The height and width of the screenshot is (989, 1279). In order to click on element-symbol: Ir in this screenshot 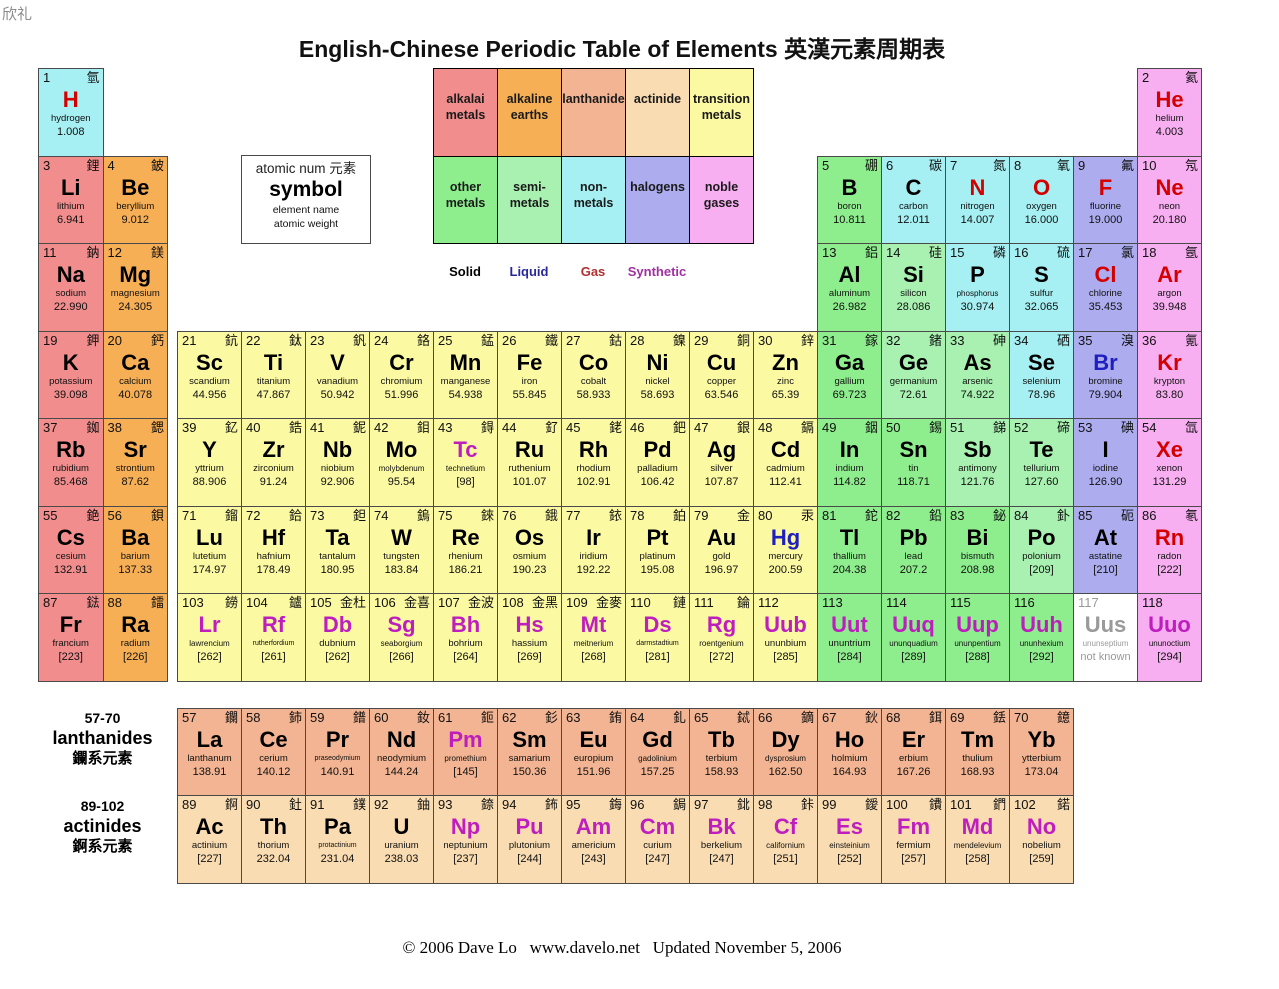, I will do `click(593, 537)`.